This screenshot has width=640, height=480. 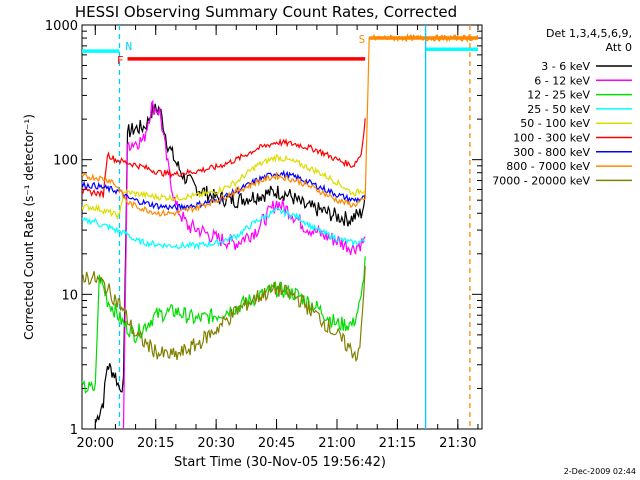 I want to click on legend-label: 100 - 300 keV, so click(x=551, y=138).